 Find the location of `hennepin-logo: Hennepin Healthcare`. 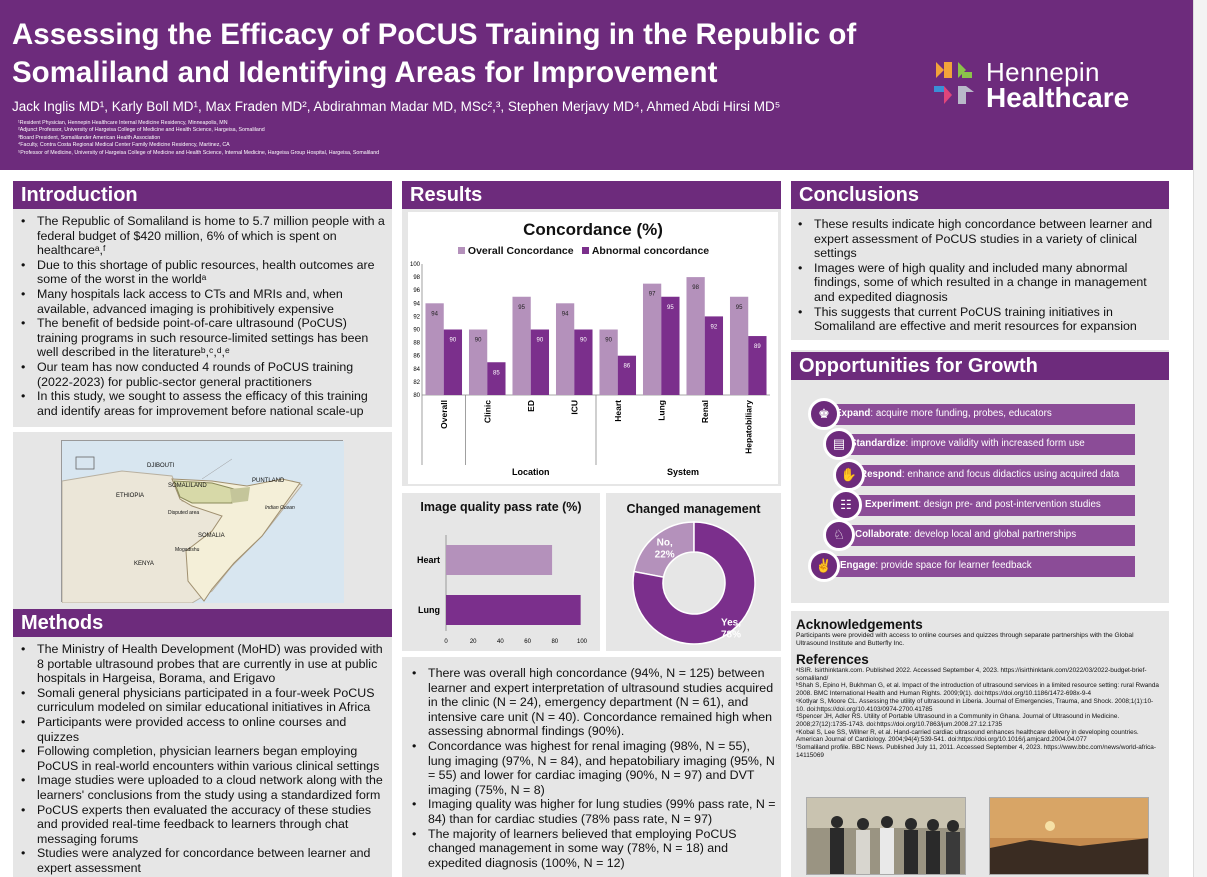

hennepin-logo: Hennepin Healthcare is located at coordinates (1047, 86).